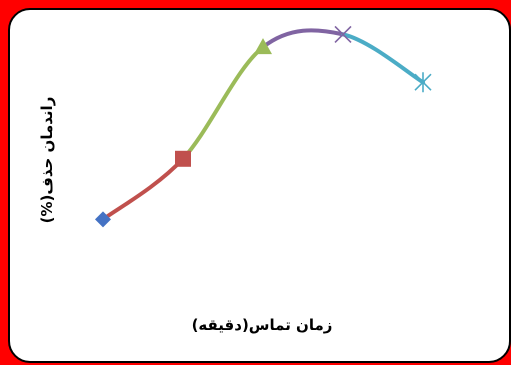 This screenshot has height=365, width=511. What do you see at coordinates (423, 82) in the screenshot?
I see `data-point-5-star-marker` at bounding box center [423, 82].